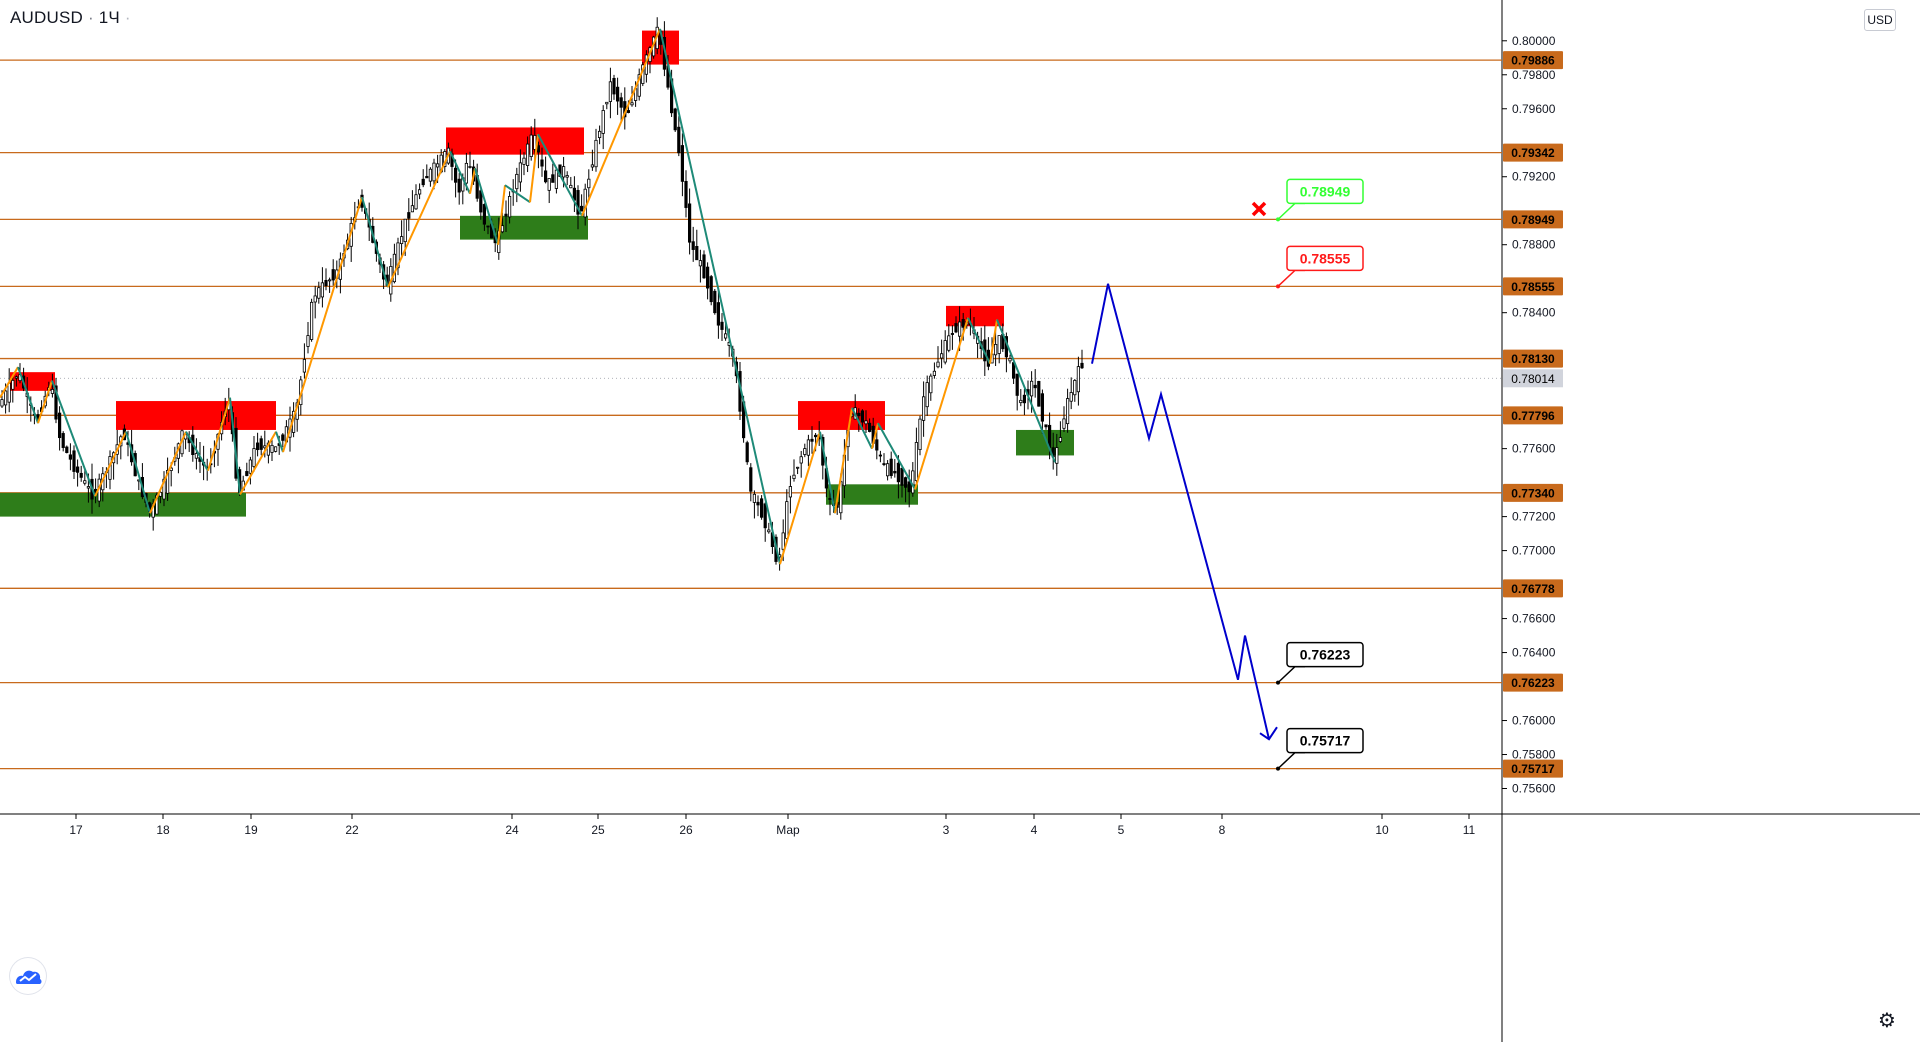 This screenshot has width=1920, height=1047. Describe the element at coordinates (28, 976) in the screenshot. I see `tradingview-logo-icon` at that location.